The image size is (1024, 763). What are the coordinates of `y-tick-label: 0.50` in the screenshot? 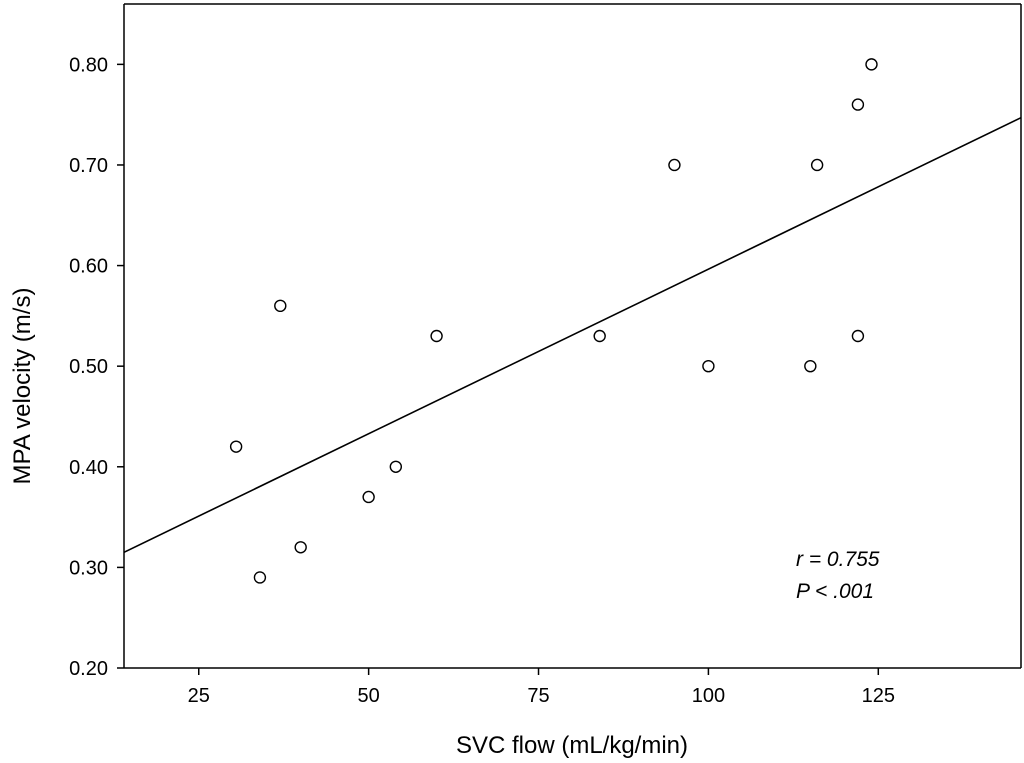 It's located at (88, 367).